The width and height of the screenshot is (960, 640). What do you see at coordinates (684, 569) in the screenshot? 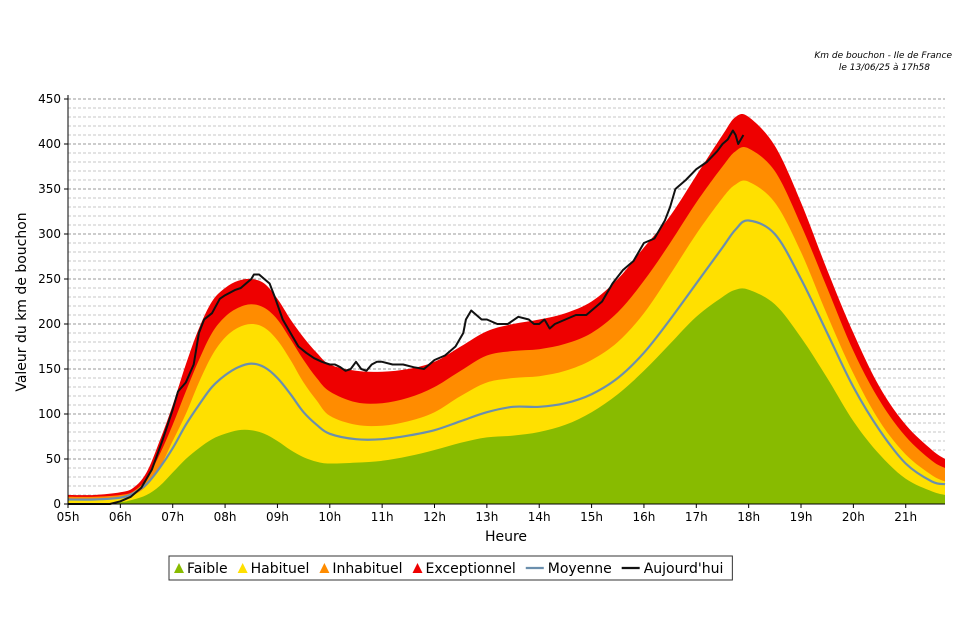
I see `legend-label: Aujourd'hui` at bounding box center [684, 569].